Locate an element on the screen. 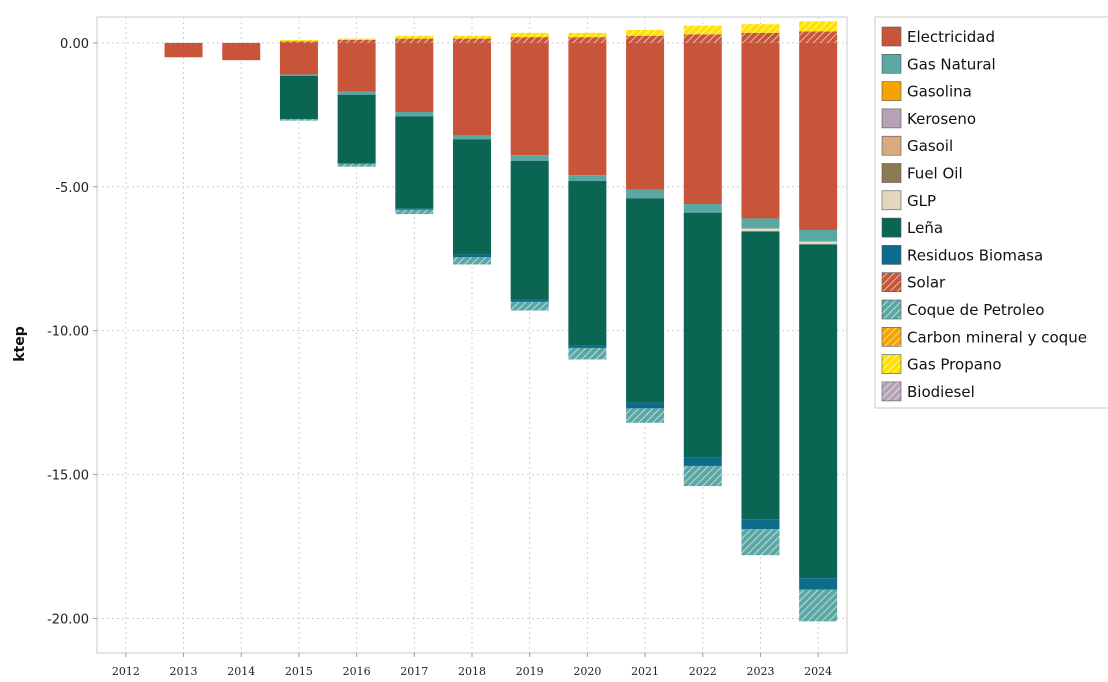  y-axis-ticks: 0.00 -5.00 -10.00 -15.00 -20.00 is located at coordinates (72, 332).